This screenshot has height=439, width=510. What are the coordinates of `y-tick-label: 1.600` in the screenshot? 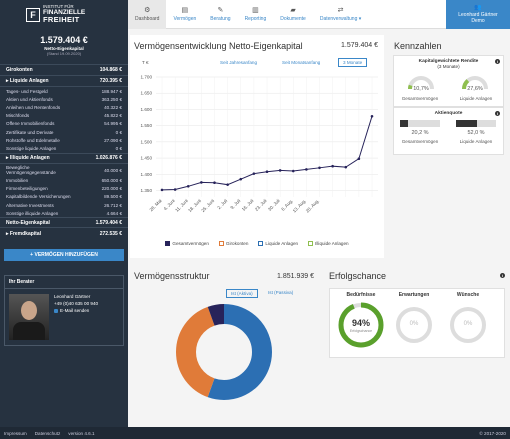 It's located at (147, 109).